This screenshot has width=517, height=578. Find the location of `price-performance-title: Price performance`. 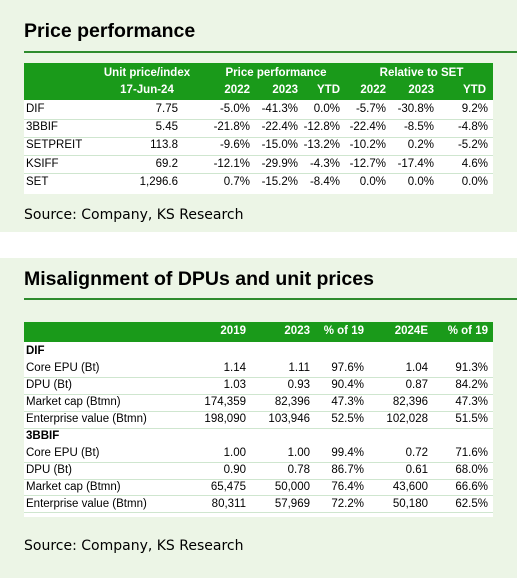

price-performance-title: Price performance is located at coordinates (110, 31).